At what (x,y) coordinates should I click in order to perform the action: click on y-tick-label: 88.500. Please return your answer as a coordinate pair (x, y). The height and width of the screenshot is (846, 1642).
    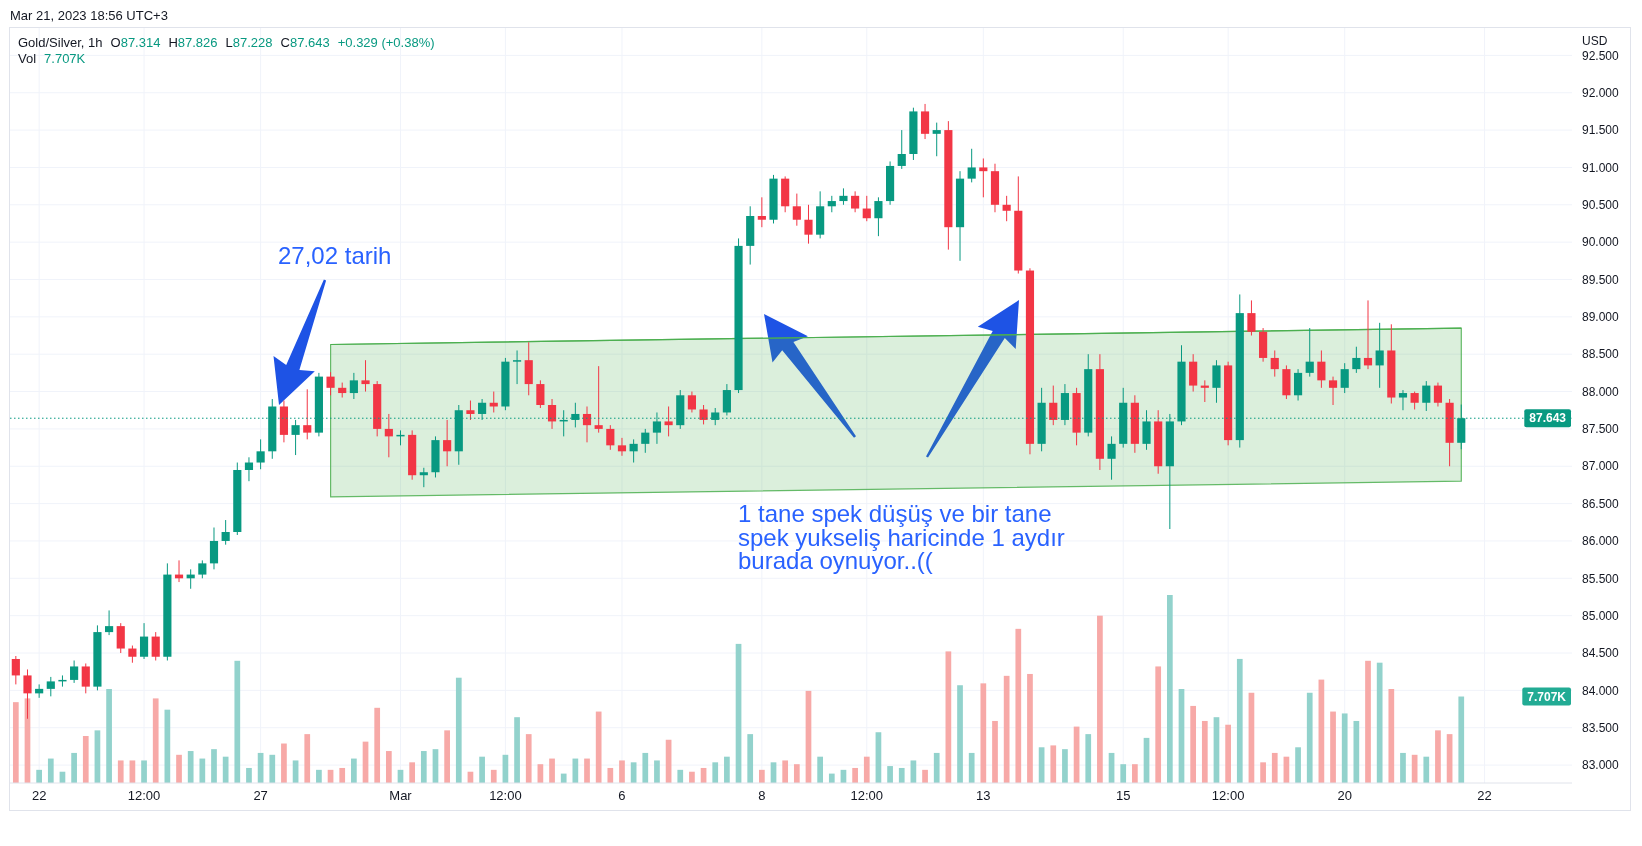
    Looking at the image, I should click on (1601, 354).